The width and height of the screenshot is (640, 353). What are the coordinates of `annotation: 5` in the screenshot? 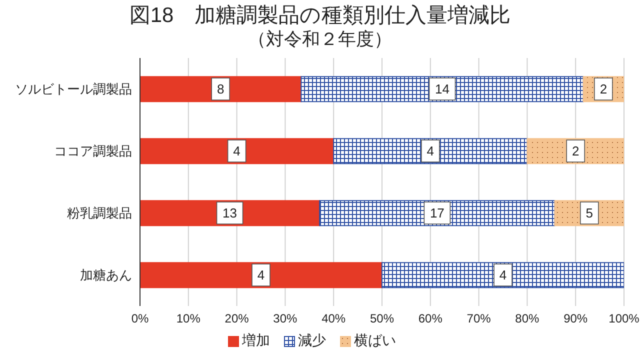 It's located at (590, 213).